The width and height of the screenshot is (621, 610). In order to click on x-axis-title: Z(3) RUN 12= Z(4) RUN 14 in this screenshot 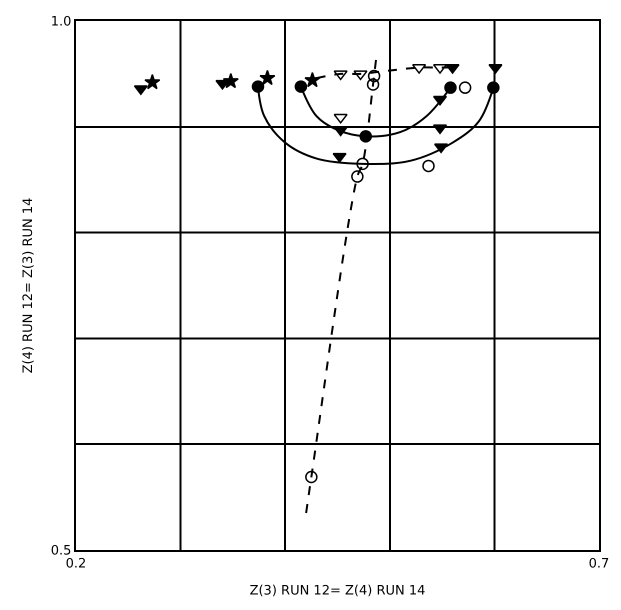, I will do `click(338, 591)`.